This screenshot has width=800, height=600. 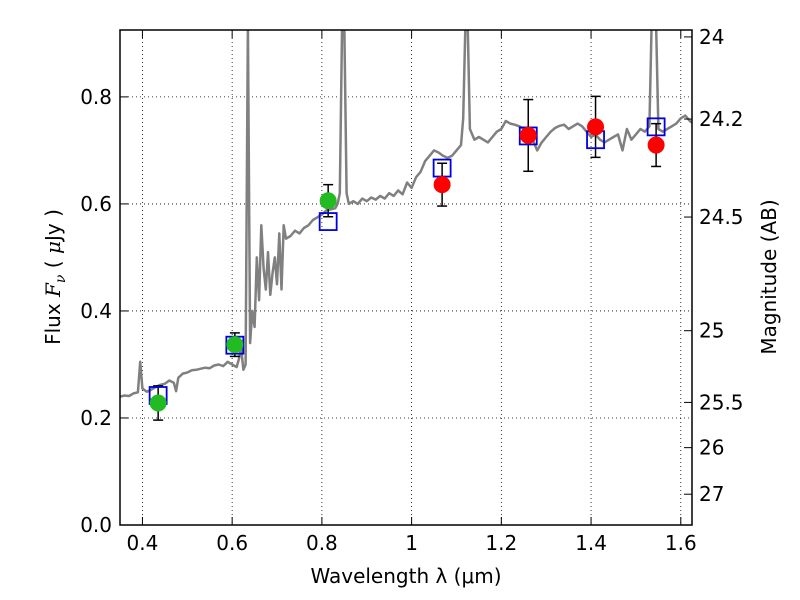 What do you see at coordinates (681, 543) in the screenshot?
I see `x-tick-label: 1.6` at bounding box center [681, 543].